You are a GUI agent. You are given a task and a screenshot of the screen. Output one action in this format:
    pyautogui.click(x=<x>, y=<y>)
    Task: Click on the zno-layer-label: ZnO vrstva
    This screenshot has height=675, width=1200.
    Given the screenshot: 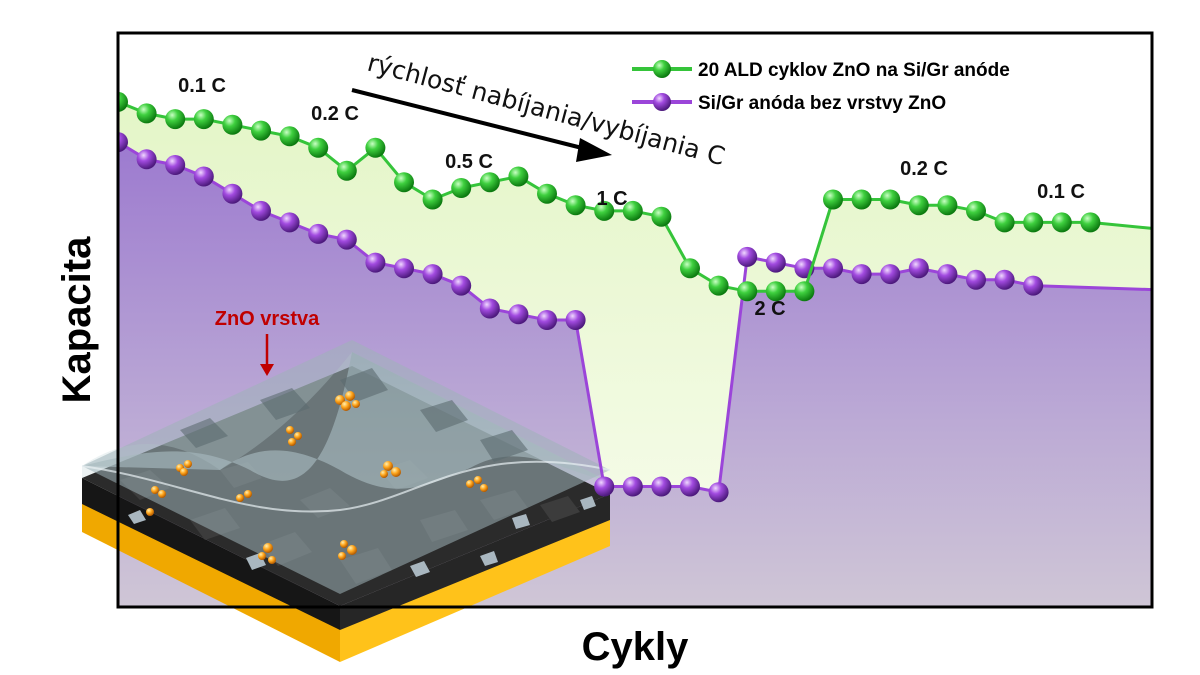 What is the action you would take?
    pyautogui.click(x=267, y=319)
    